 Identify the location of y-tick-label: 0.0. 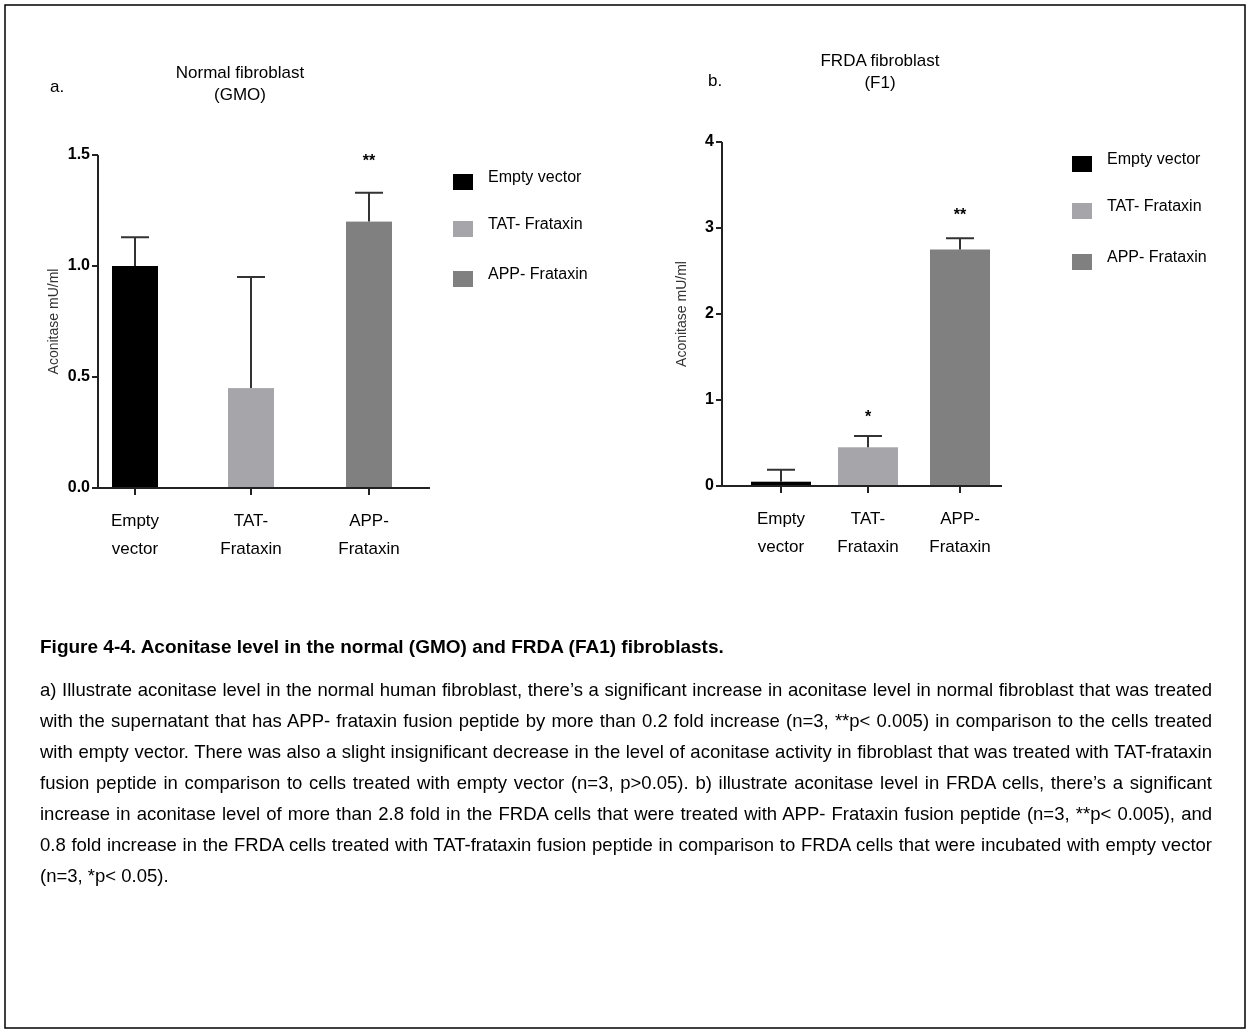
(79, 487).